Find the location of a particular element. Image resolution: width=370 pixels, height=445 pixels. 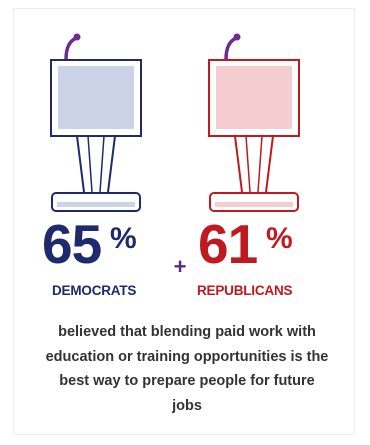

democrat-percent: 65 is located at coordinates (72, 244).